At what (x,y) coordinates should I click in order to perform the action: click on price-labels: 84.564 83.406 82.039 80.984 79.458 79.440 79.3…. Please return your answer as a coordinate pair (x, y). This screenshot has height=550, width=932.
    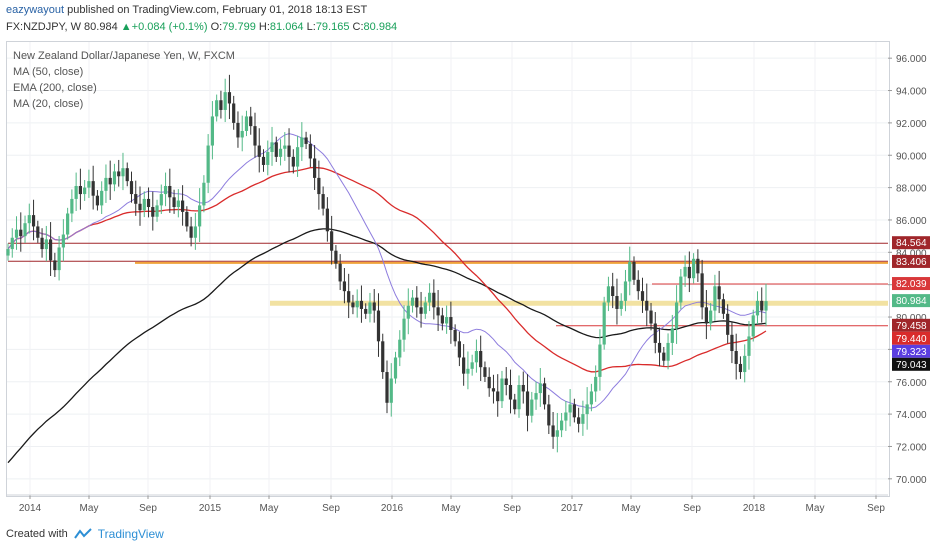
    Looking at the image, I should click on (911, 303).